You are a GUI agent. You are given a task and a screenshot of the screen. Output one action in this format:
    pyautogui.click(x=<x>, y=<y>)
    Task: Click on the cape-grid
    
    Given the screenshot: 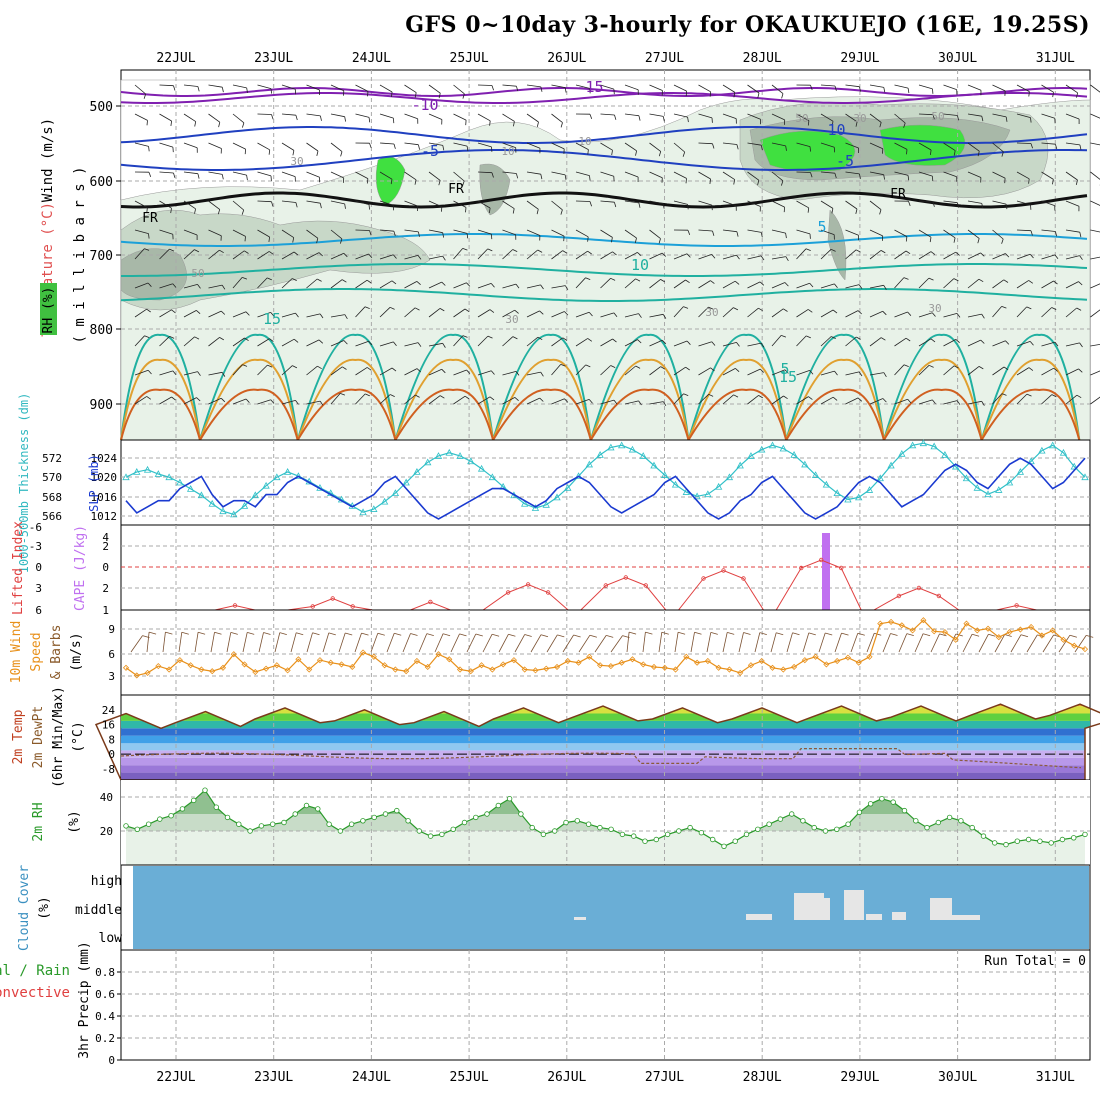 What is the action you would take?
    pyautogui.click(x=605, y=567)
    